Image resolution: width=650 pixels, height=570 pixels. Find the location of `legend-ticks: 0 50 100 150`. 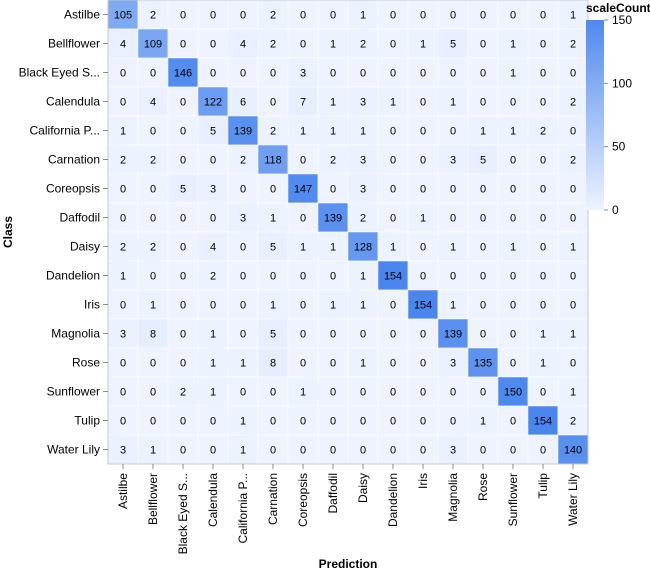

legend-ticks: 0 50 100 150 is located at coordinates (618, 115).